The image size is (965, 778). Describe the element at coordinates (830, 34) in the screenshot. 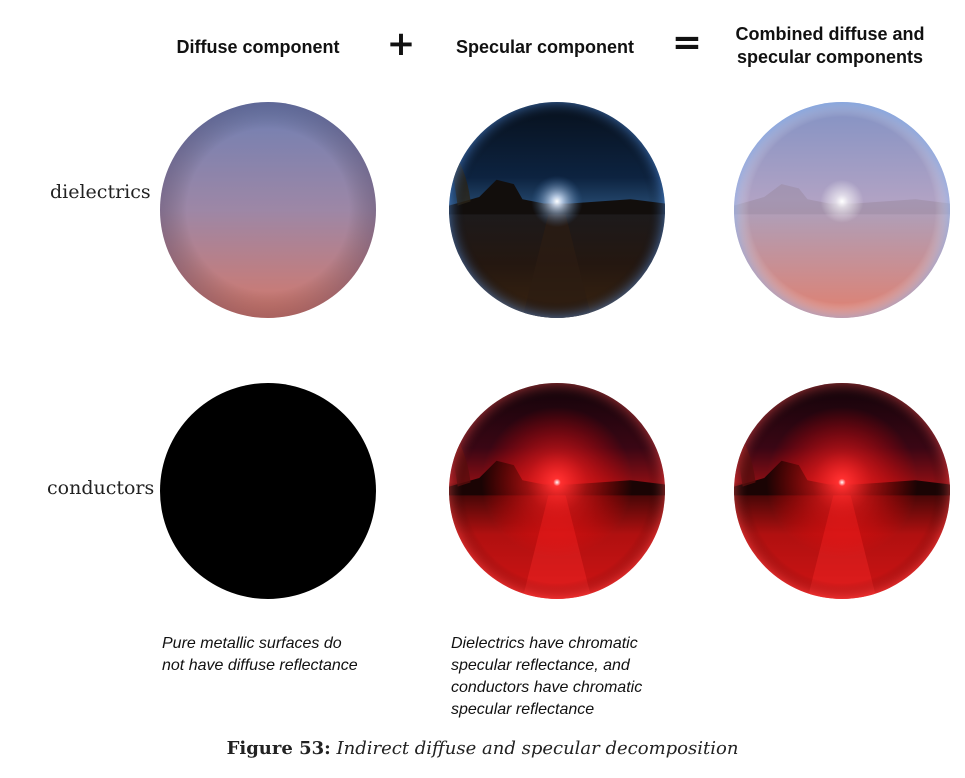

I see `header-combined-line1: Combined diffuse and` at that location.